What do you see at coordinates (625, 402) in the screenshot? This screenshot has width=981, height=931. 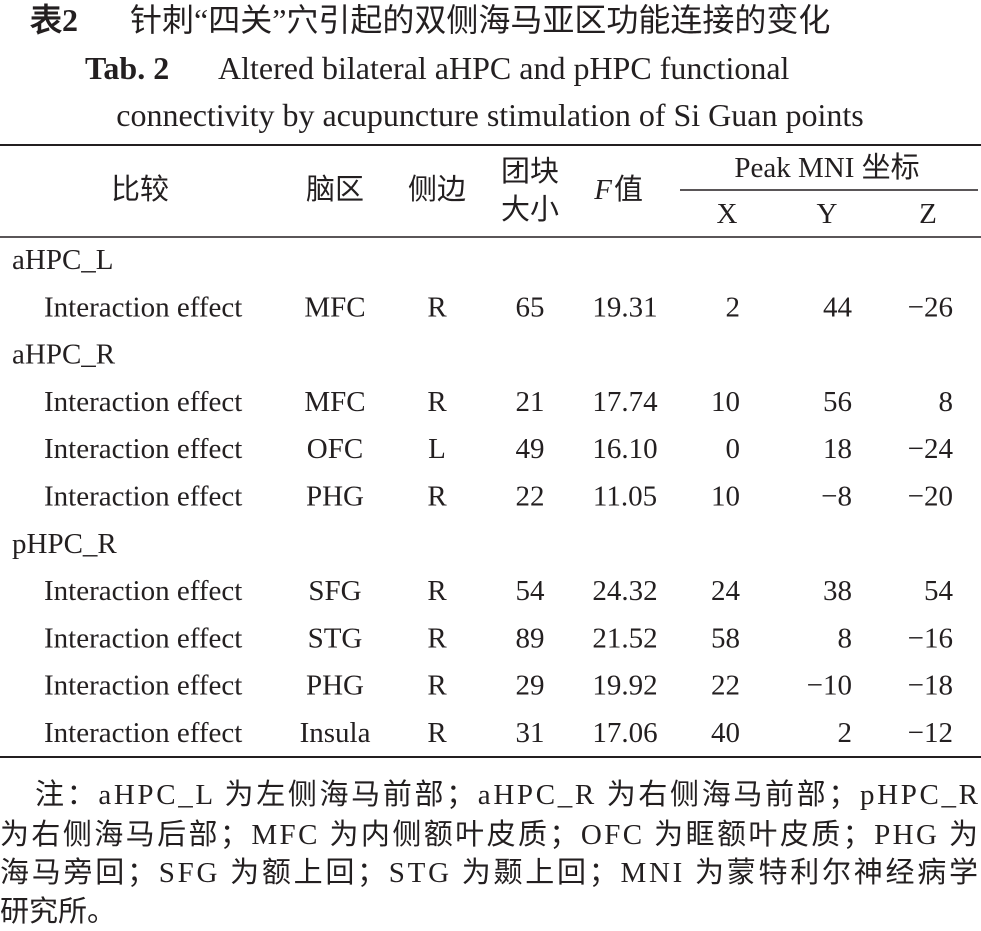 I see `cell: 17.74` at bounding box center [625, 402].